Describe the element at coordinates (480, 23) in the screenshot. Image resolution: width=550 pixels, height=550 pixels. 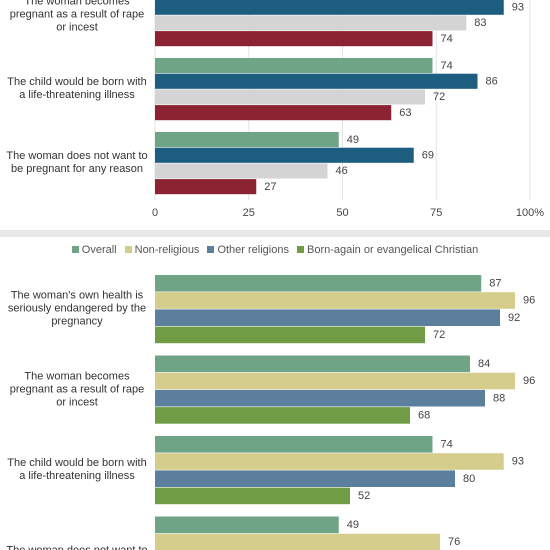
I see `value-label: 83` at that location.